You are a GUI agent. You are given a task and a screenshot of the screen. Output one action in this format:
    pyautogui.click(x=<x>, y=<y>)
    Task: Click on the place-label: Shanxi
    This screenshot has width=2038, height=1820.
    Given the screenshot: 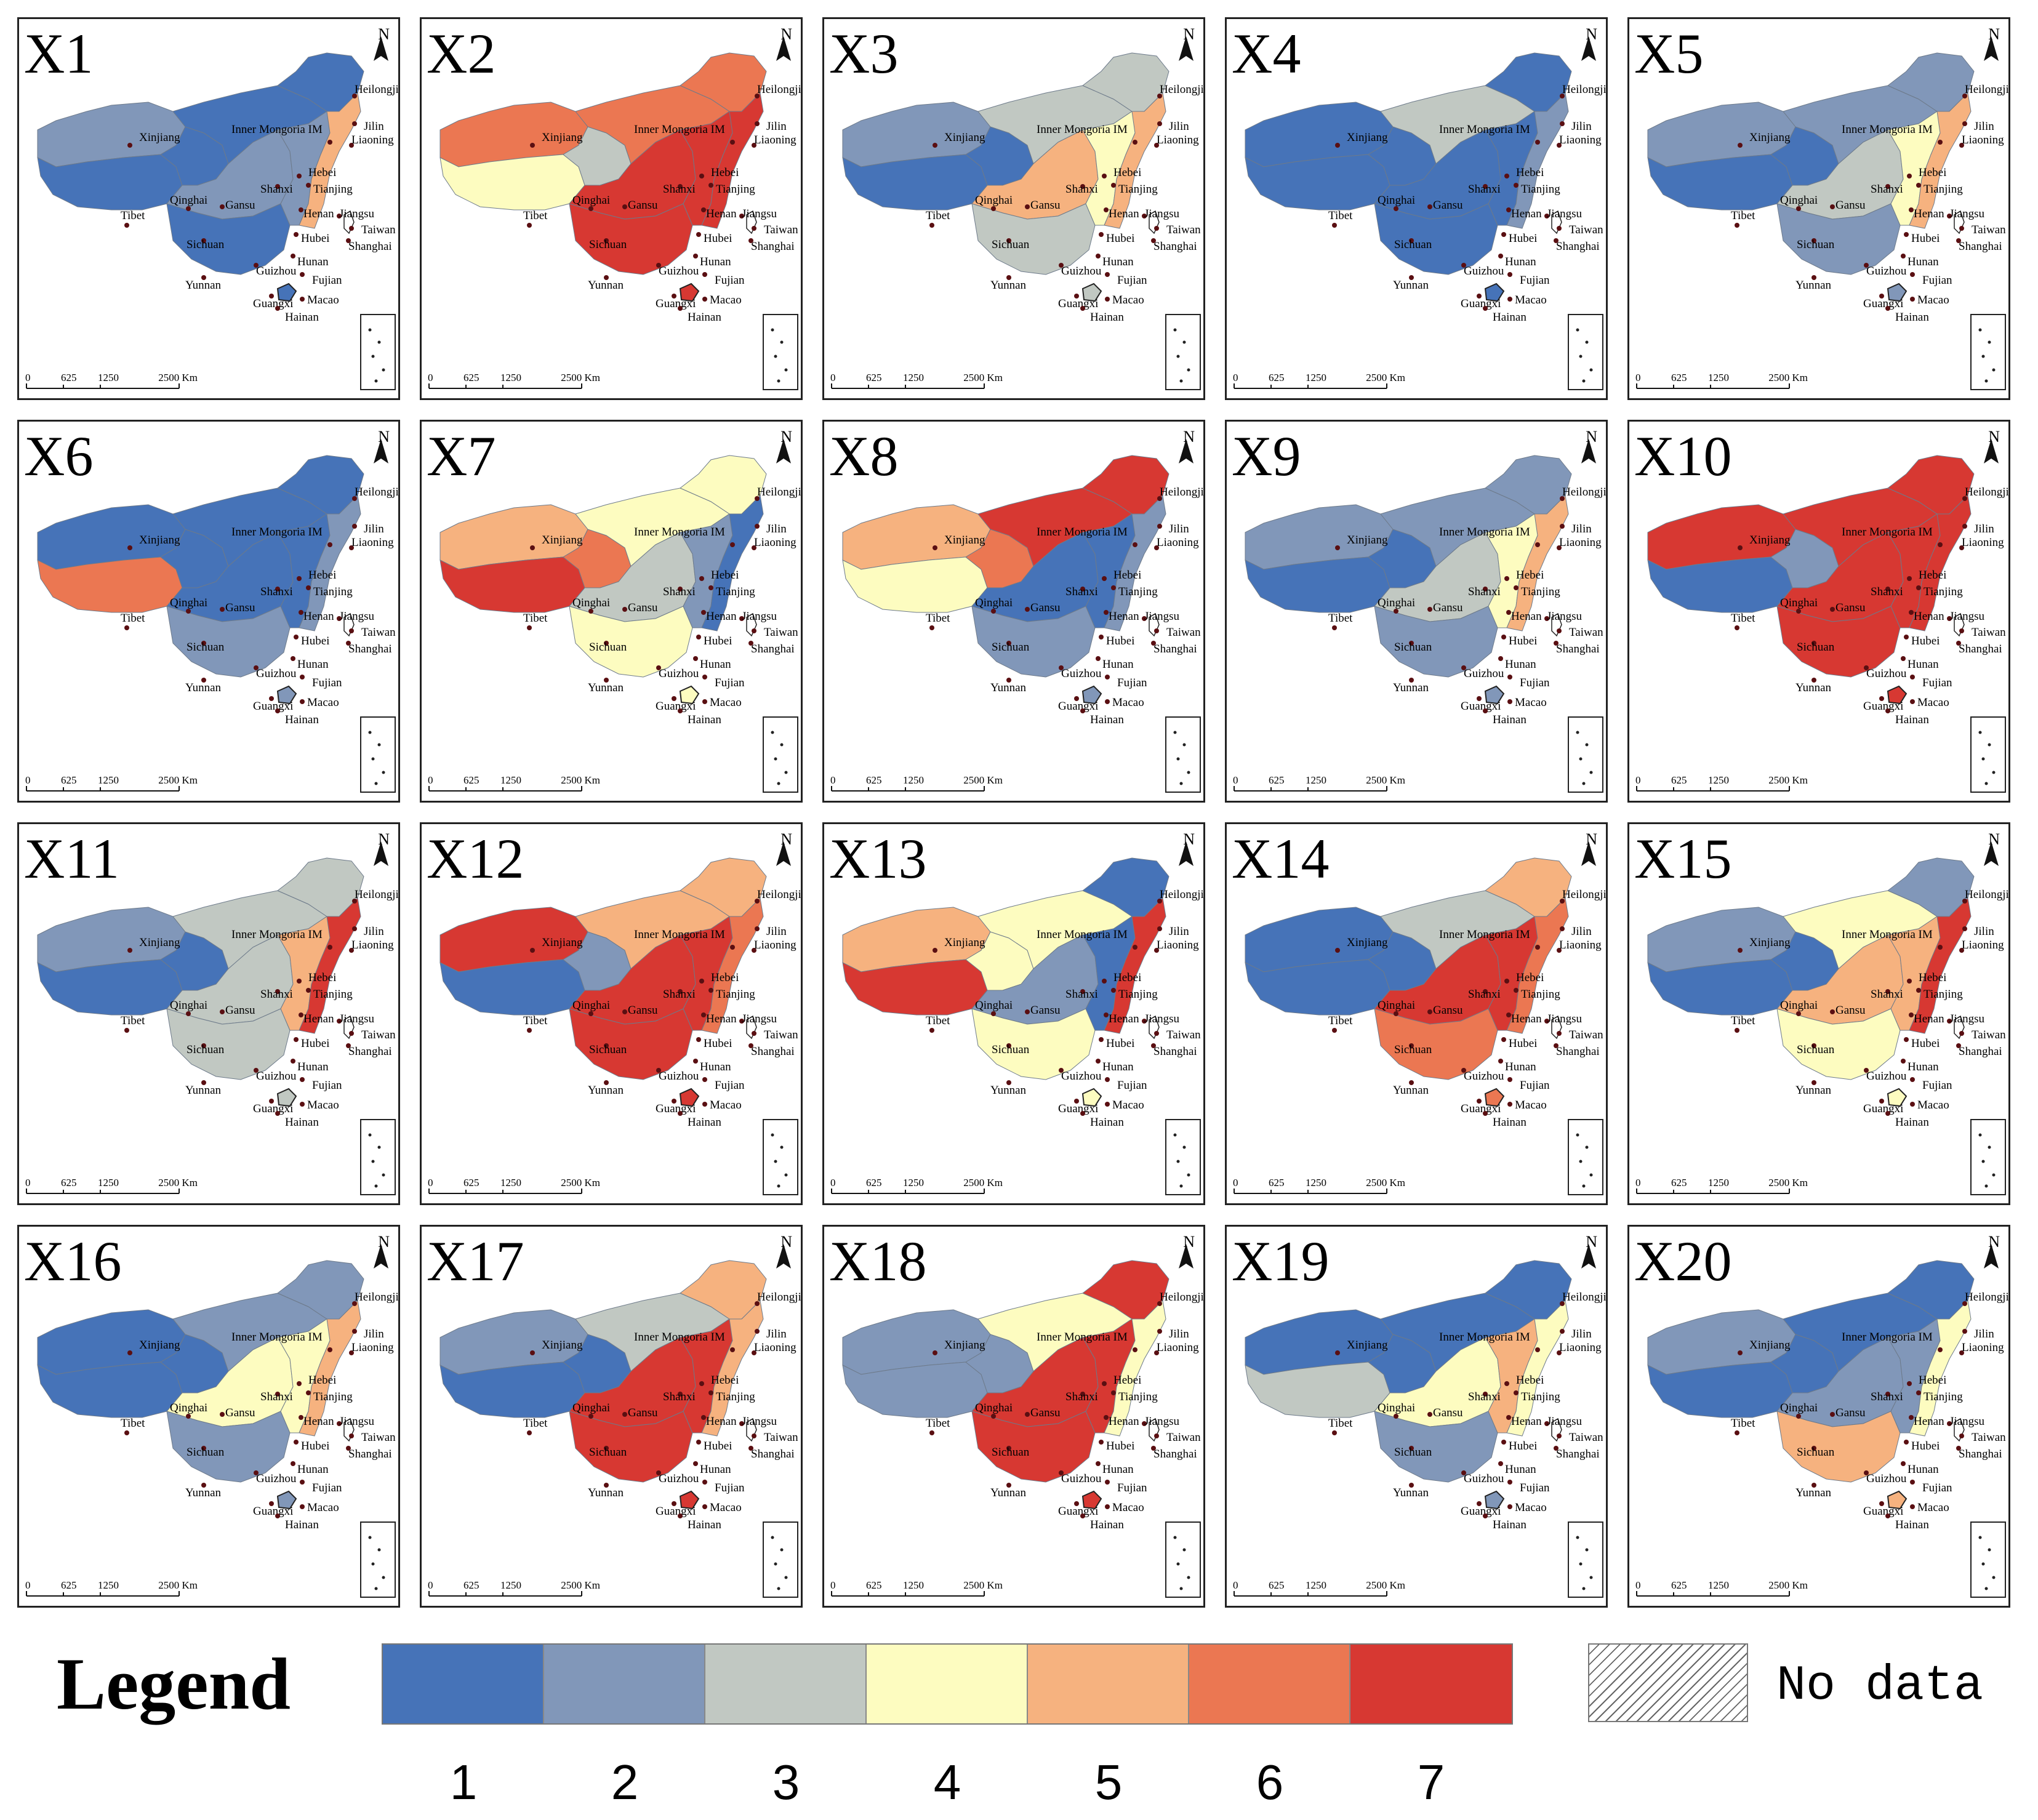 What is the action you would take?
    pyautogui.click(x=1887, y=995)
    